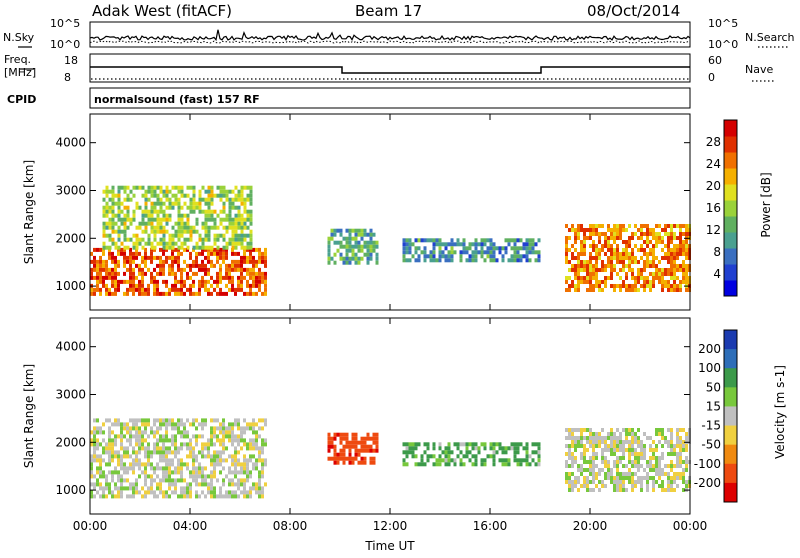  Describe the element at coordinates (713, 406) in the screenshot. I see `colorbar-tick-label: 15` at that location.